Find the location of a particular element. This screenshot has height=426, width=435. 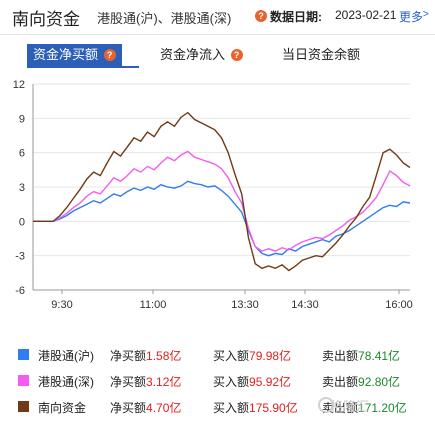

legend-net: 净买额1.58亿 is located at coordinates (145, 355).